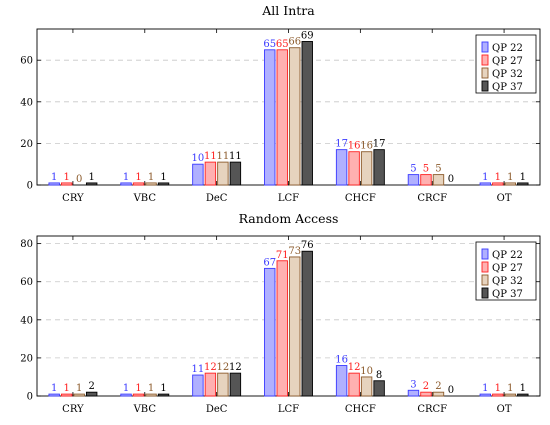 The width and height of the screenshot is (550, 425). I want to click on data-label: 73, so click(294, 251).